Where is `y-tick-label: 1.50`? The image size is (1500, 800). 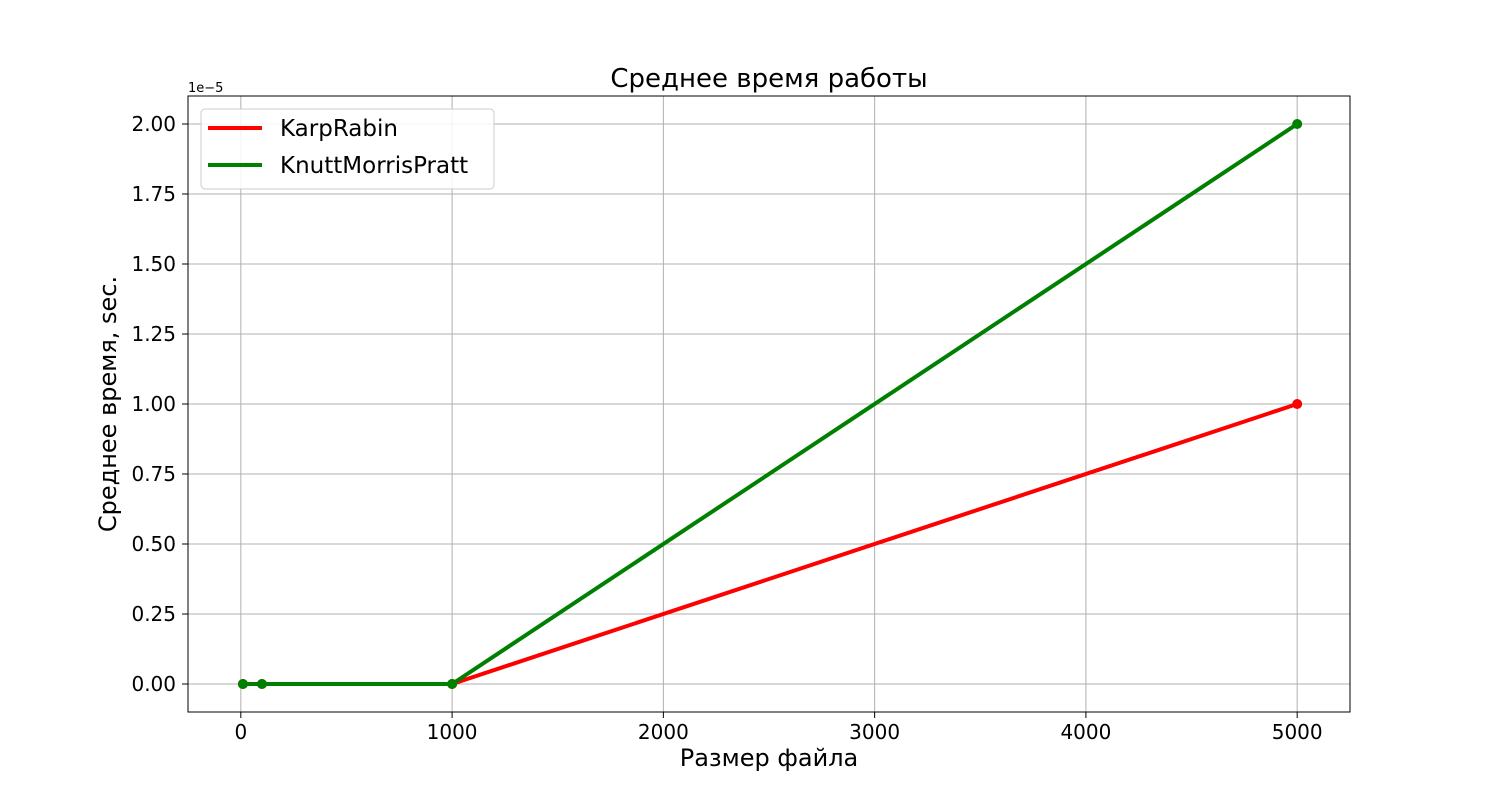 y-tick-label: 1.50 is located at coordinates (153, 264).